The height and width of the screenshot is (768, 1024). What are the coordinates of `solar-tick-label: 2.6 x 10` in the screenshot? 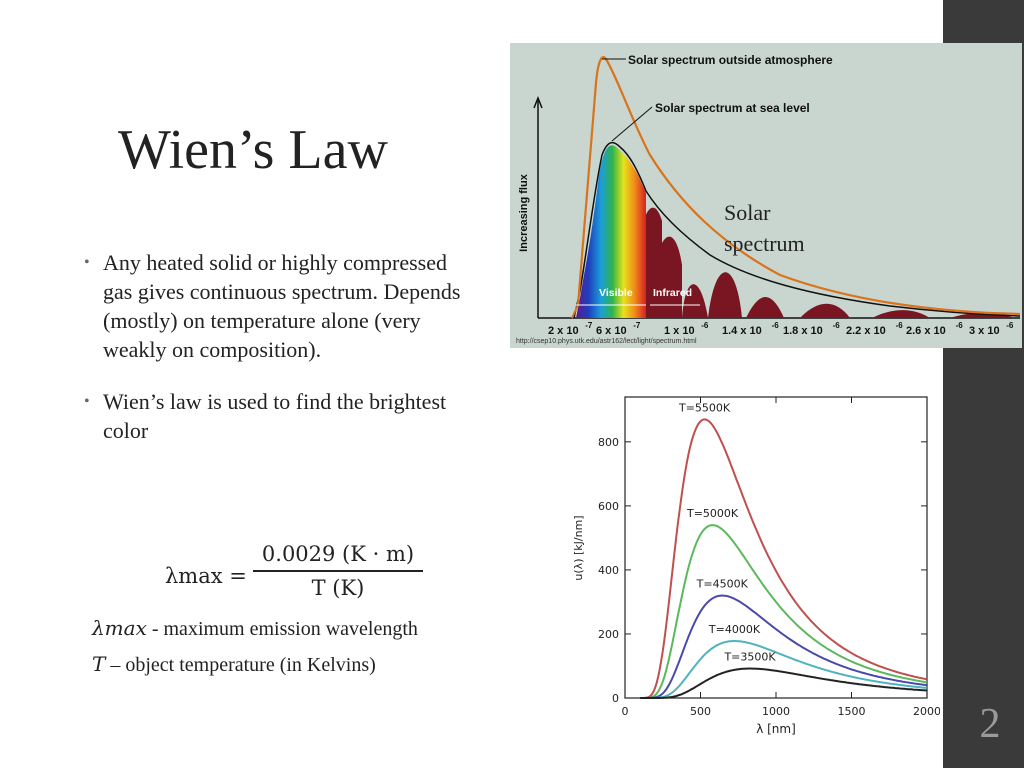 It's located at (926, 331).